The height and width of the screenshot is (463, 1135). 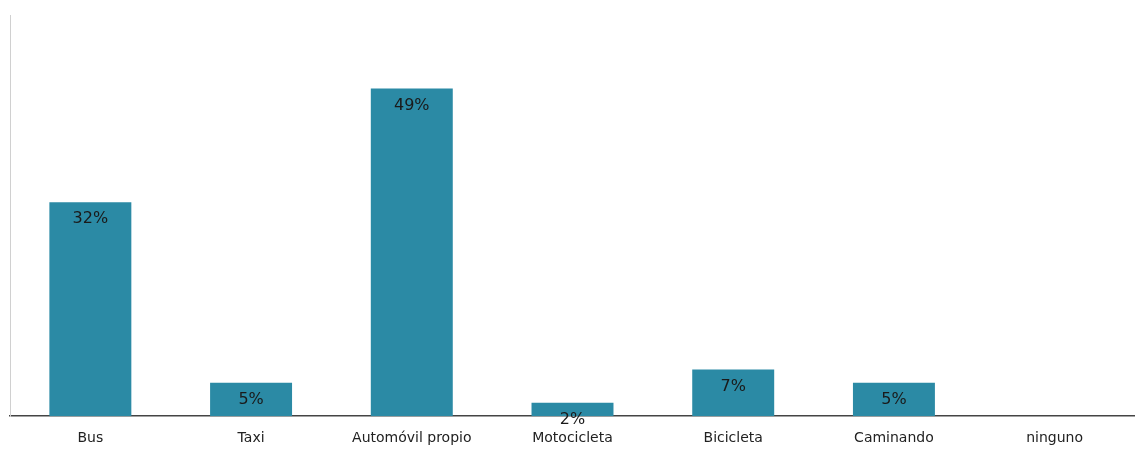 What do you see at coordinates (250, 437) in the screenshot?
I see `x-tick-label: Taxi` at bounding box center [250, 437].